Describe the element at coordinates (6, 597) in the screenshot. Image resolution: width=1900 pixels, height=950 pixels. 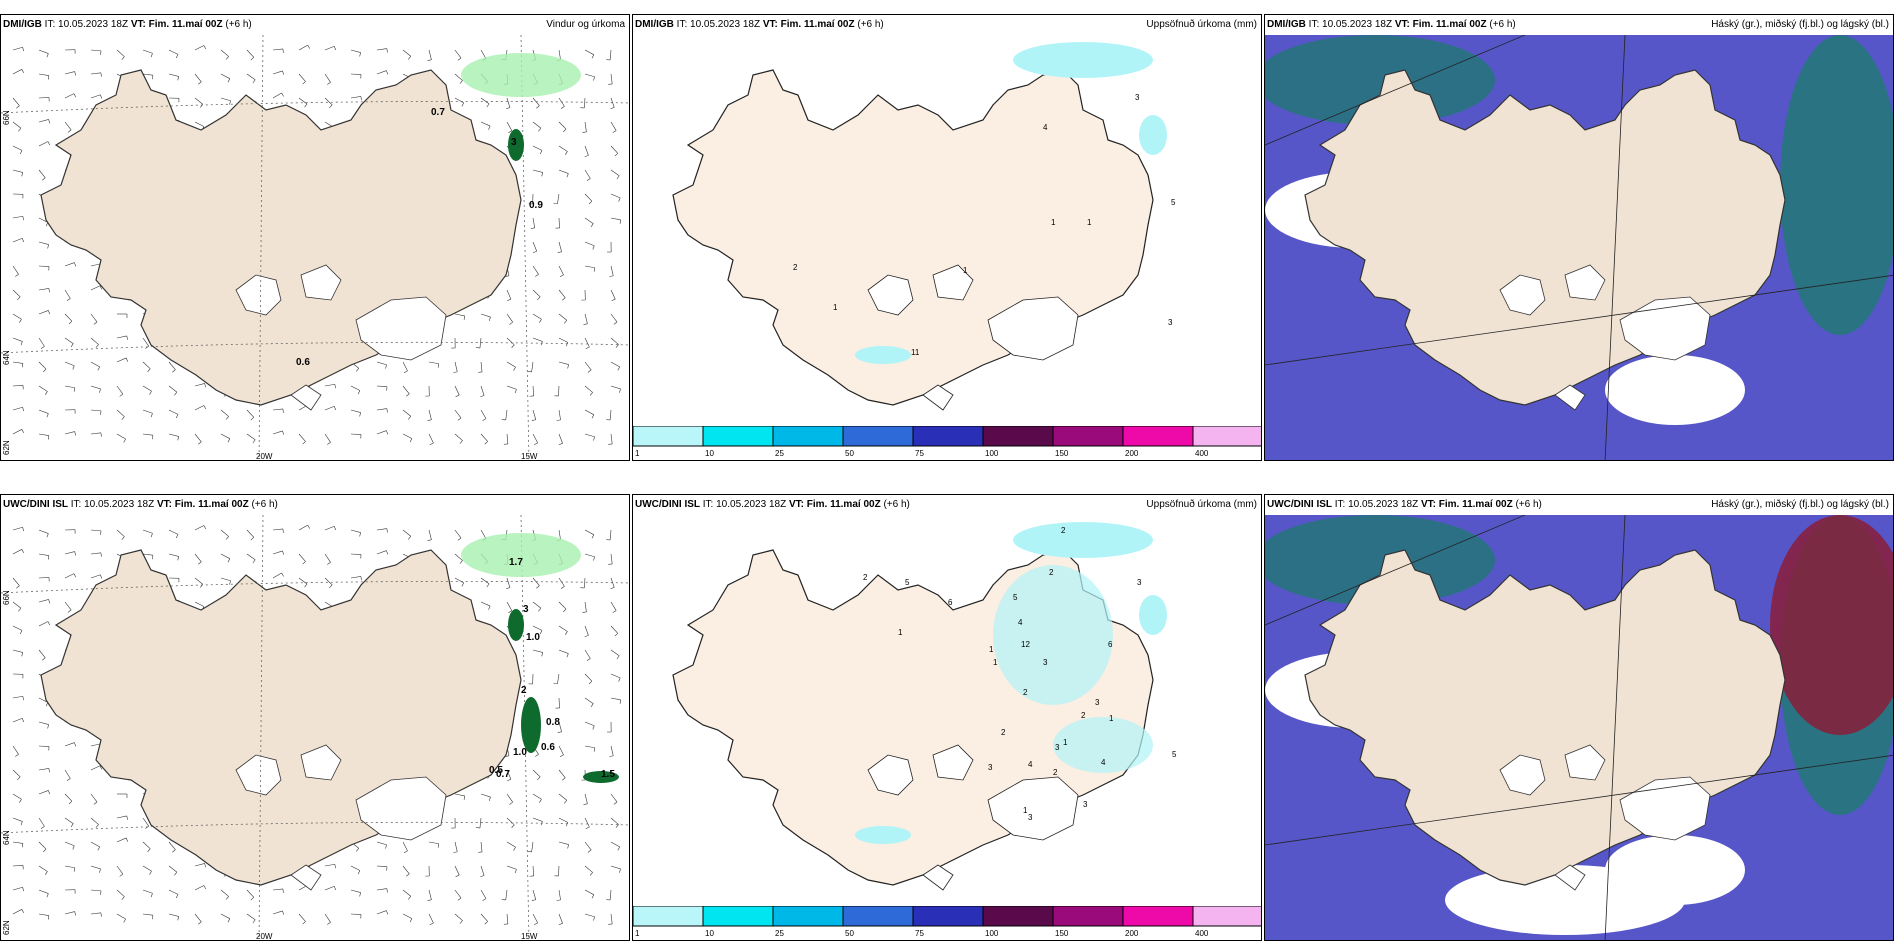
I see `lat-label: 66N` at that location.